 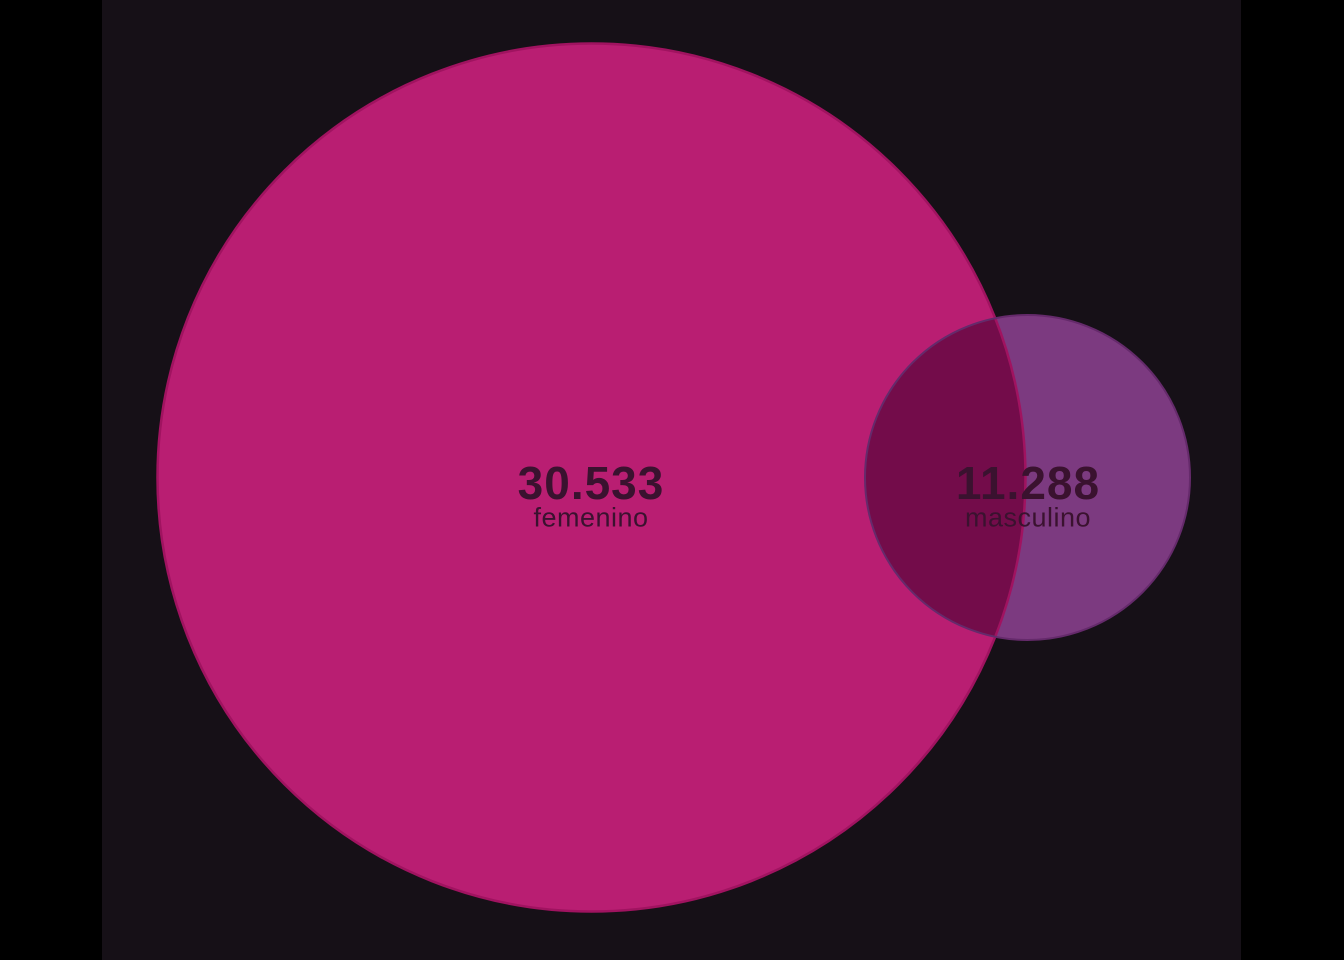 What do you see at coordinates (51, 480) in the screenshot?
I see `letterbox-left-bar` at bounding box center [51, 480].